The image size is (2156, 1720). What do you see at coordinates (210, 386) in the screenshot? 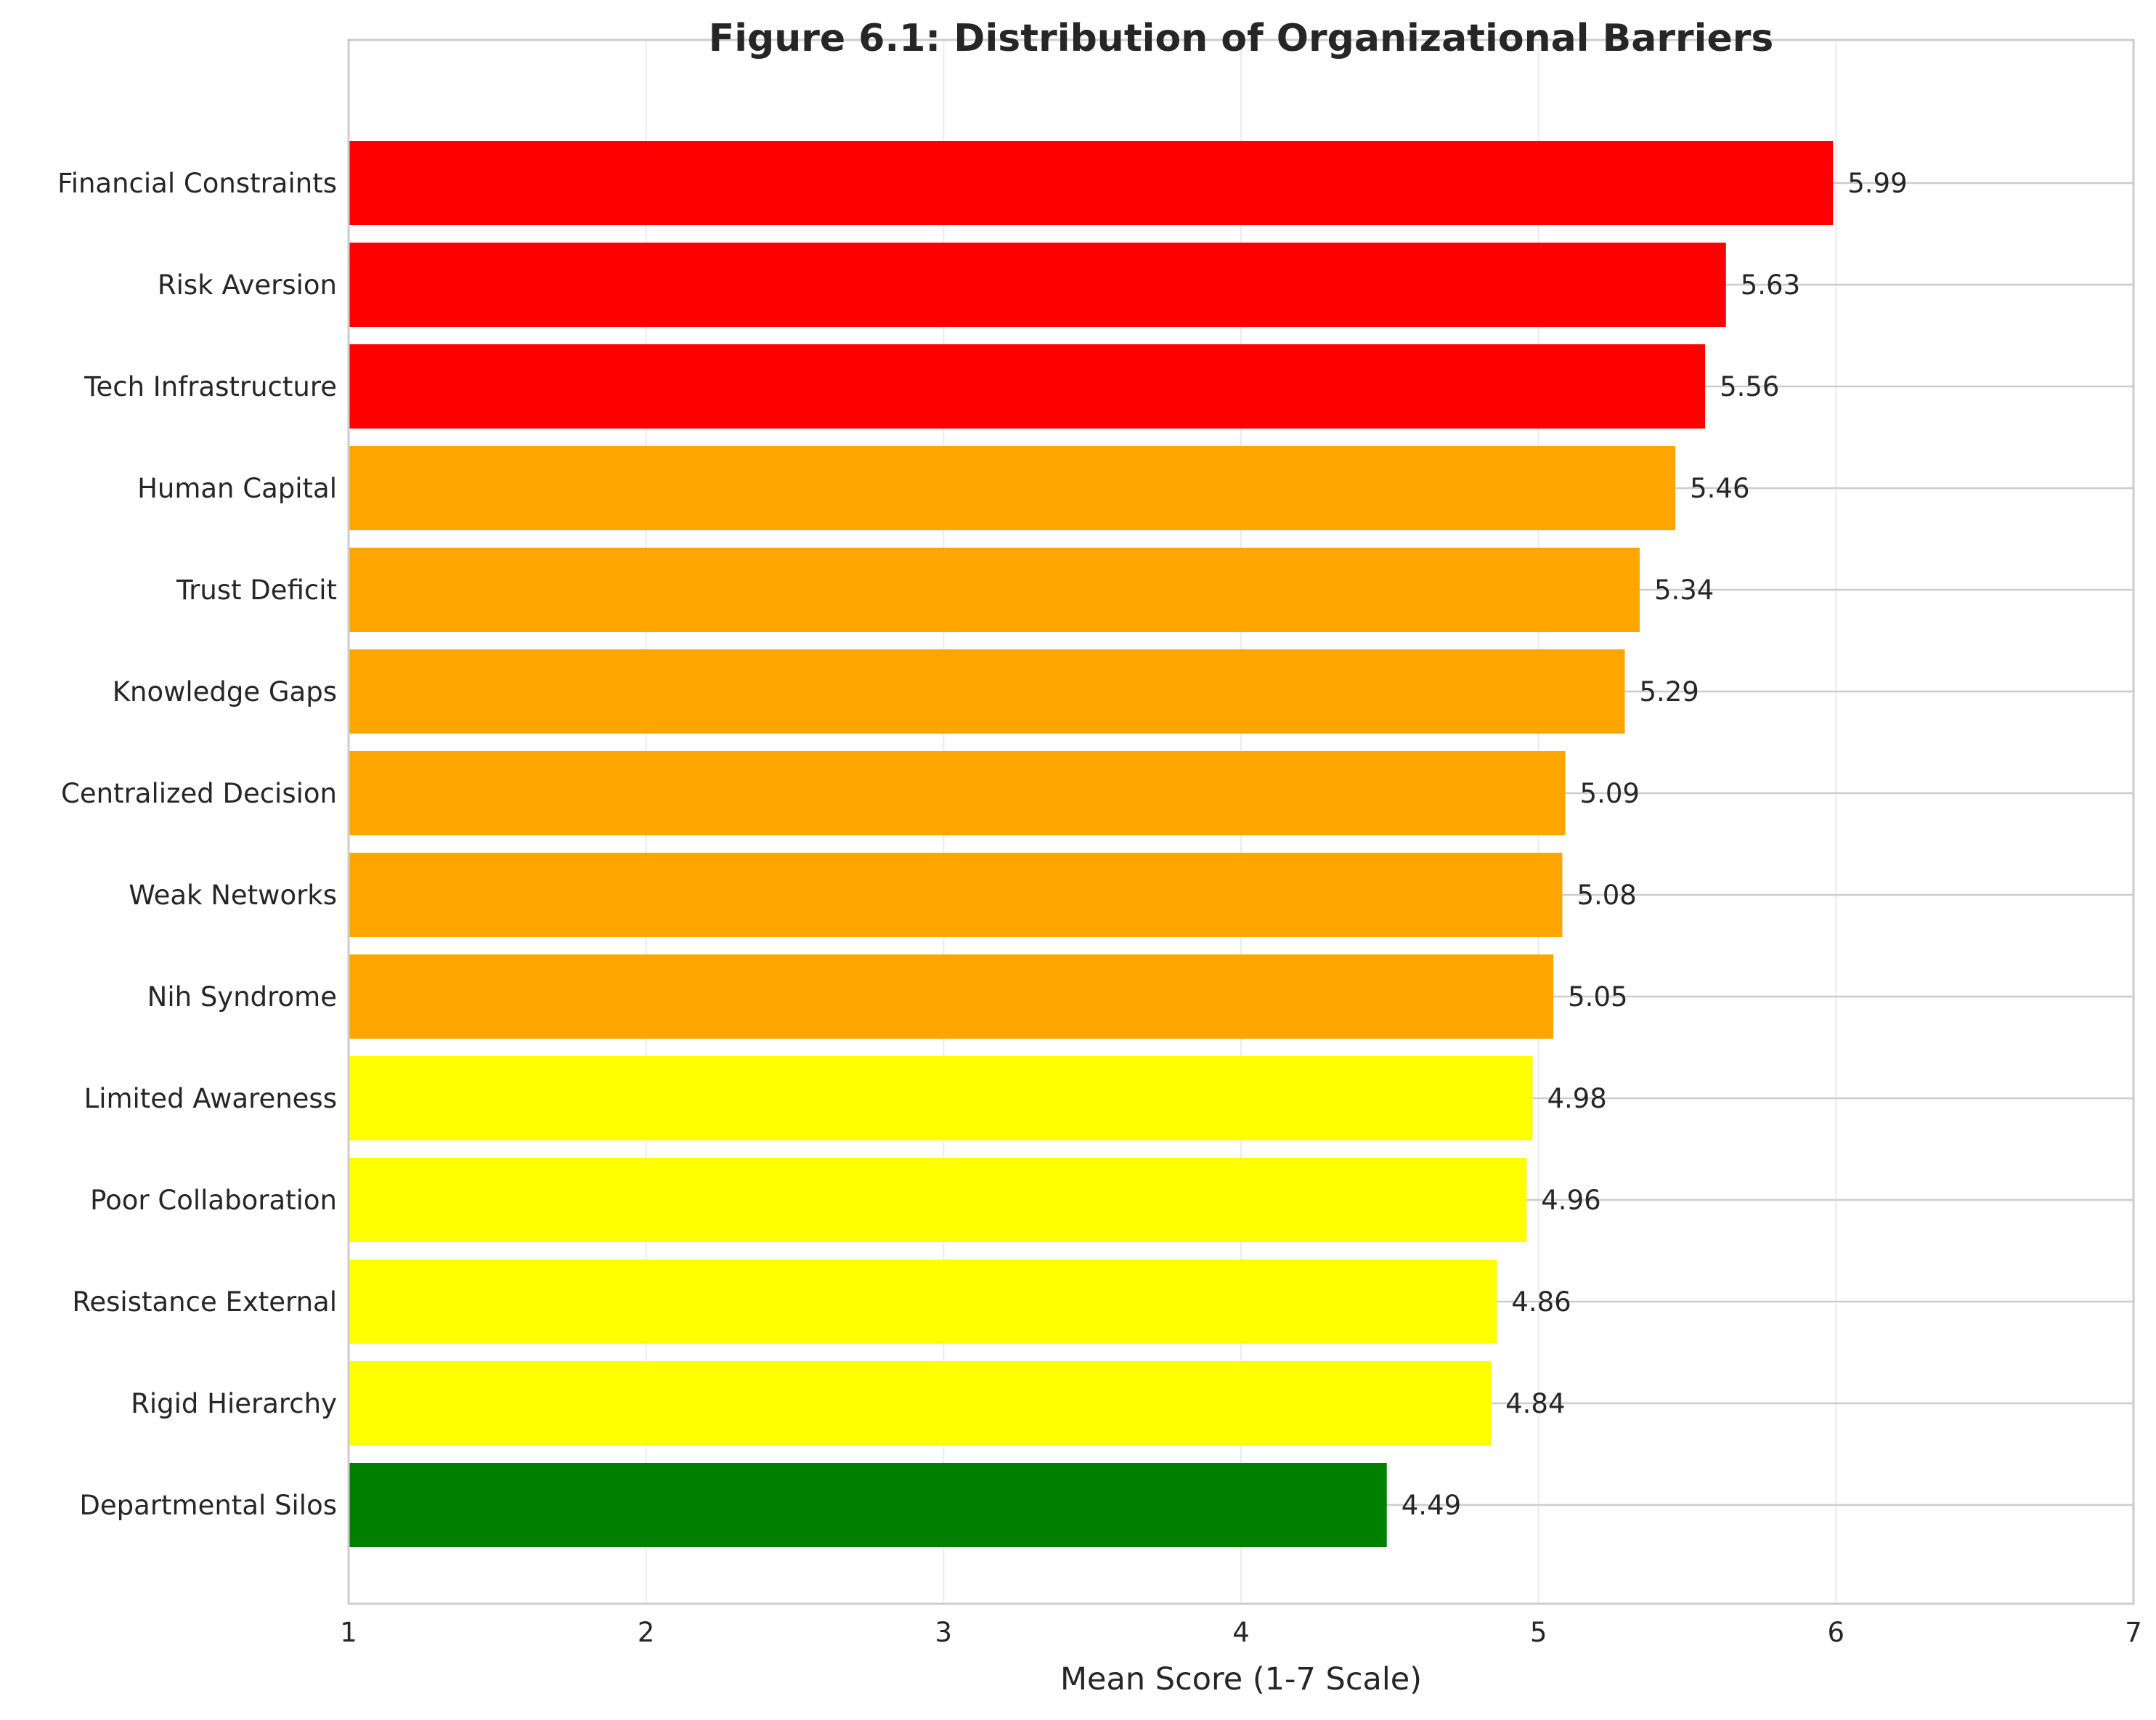
I see `y-tick-label: Tech Infrastructure` at bounding box center [210, 386].